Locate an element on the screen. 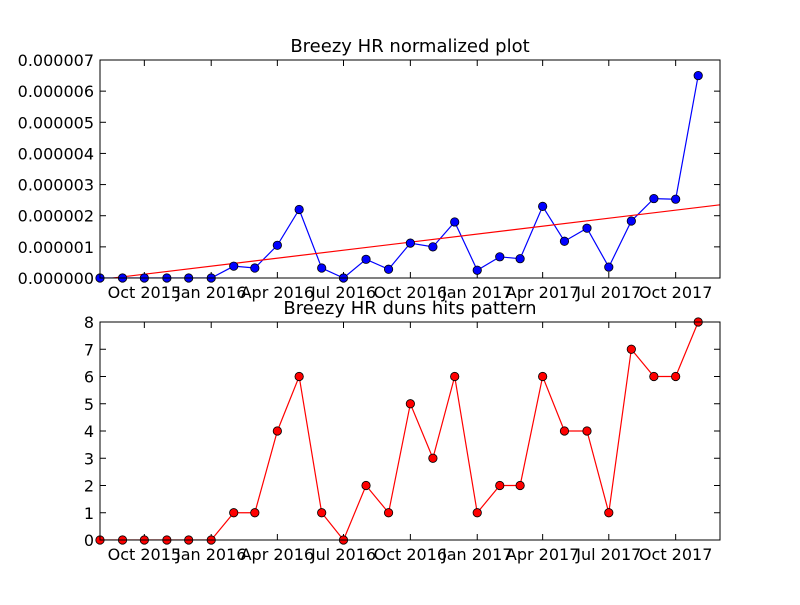 The height and width of the screenshot is (605, 800). chart-title: Breezy HR normalized plot is located at coordinates (409, 46).